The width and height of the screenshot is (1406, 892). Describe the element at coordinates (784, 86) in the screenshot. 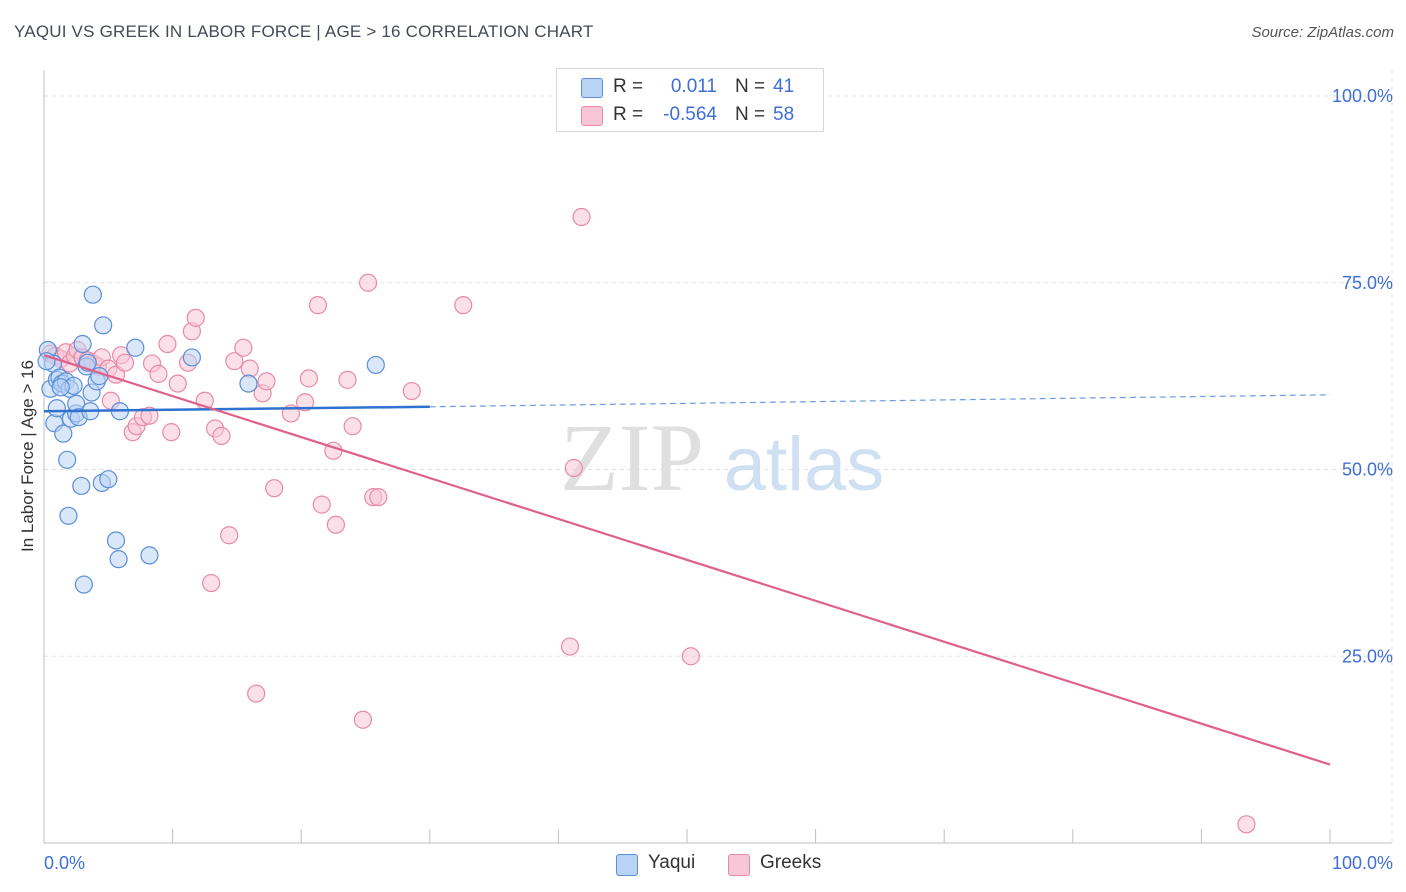

I see `legend-n-value: 41` at that location.